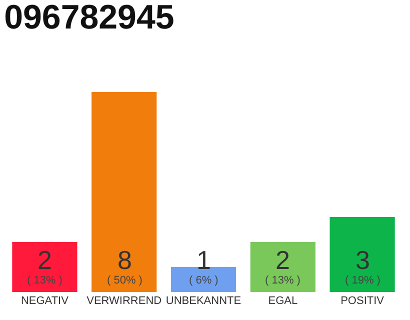  I want to click on x-tick-label: NEGATIV, so click(45, 301).